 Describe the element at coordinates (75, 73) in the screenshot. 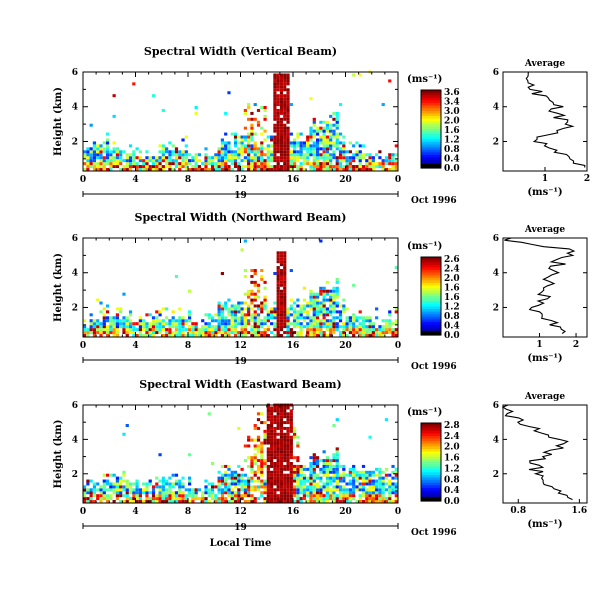

I see `y-tick-label: 6` at that location.